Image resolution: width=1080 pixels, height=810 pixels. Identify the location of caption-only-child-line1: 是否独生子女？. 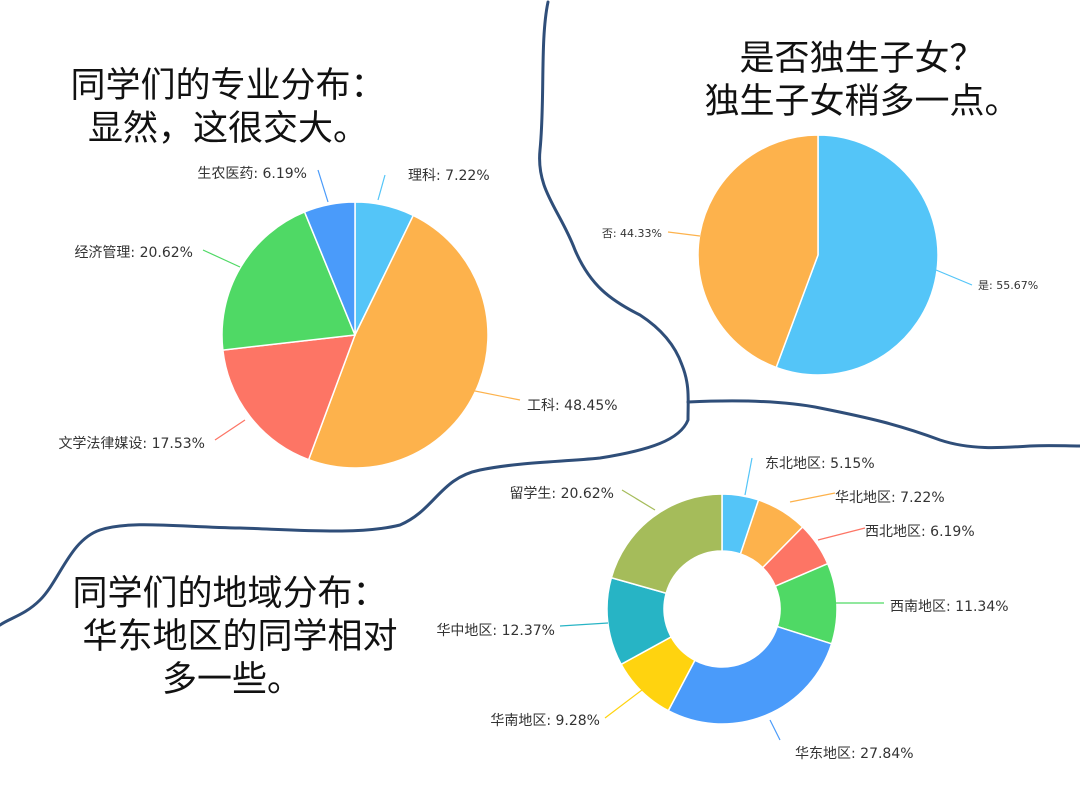
(861, 59).